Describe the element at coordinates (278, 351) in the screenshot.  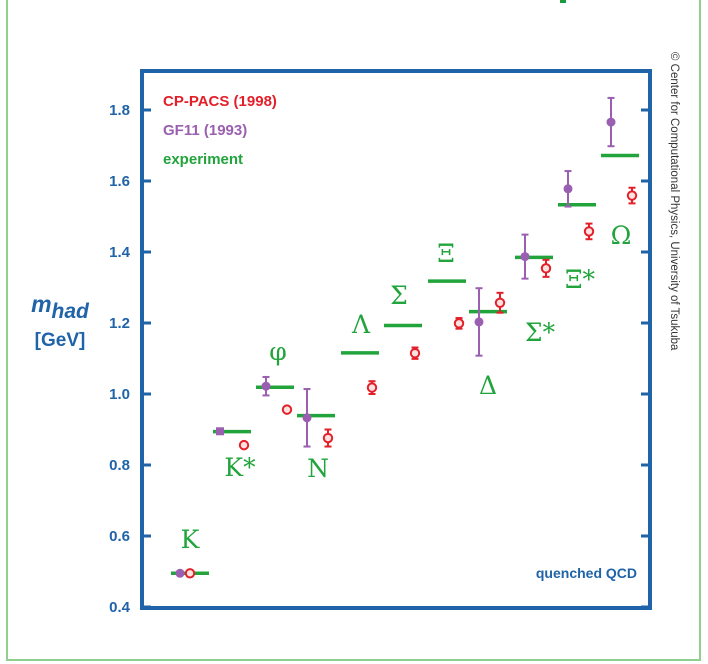
I see `particle-label: φ` at that location.